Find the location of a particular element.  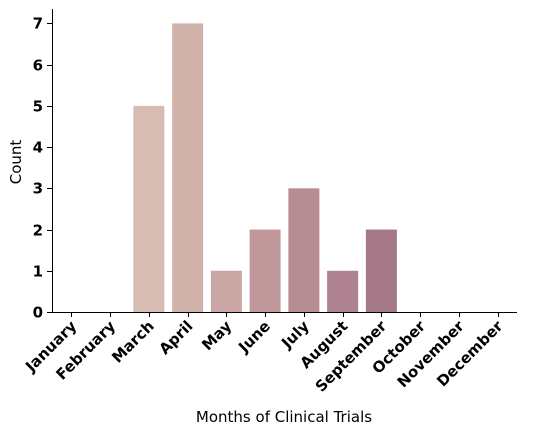

y-tick-label: 0 is located at coordinates (38, 313).